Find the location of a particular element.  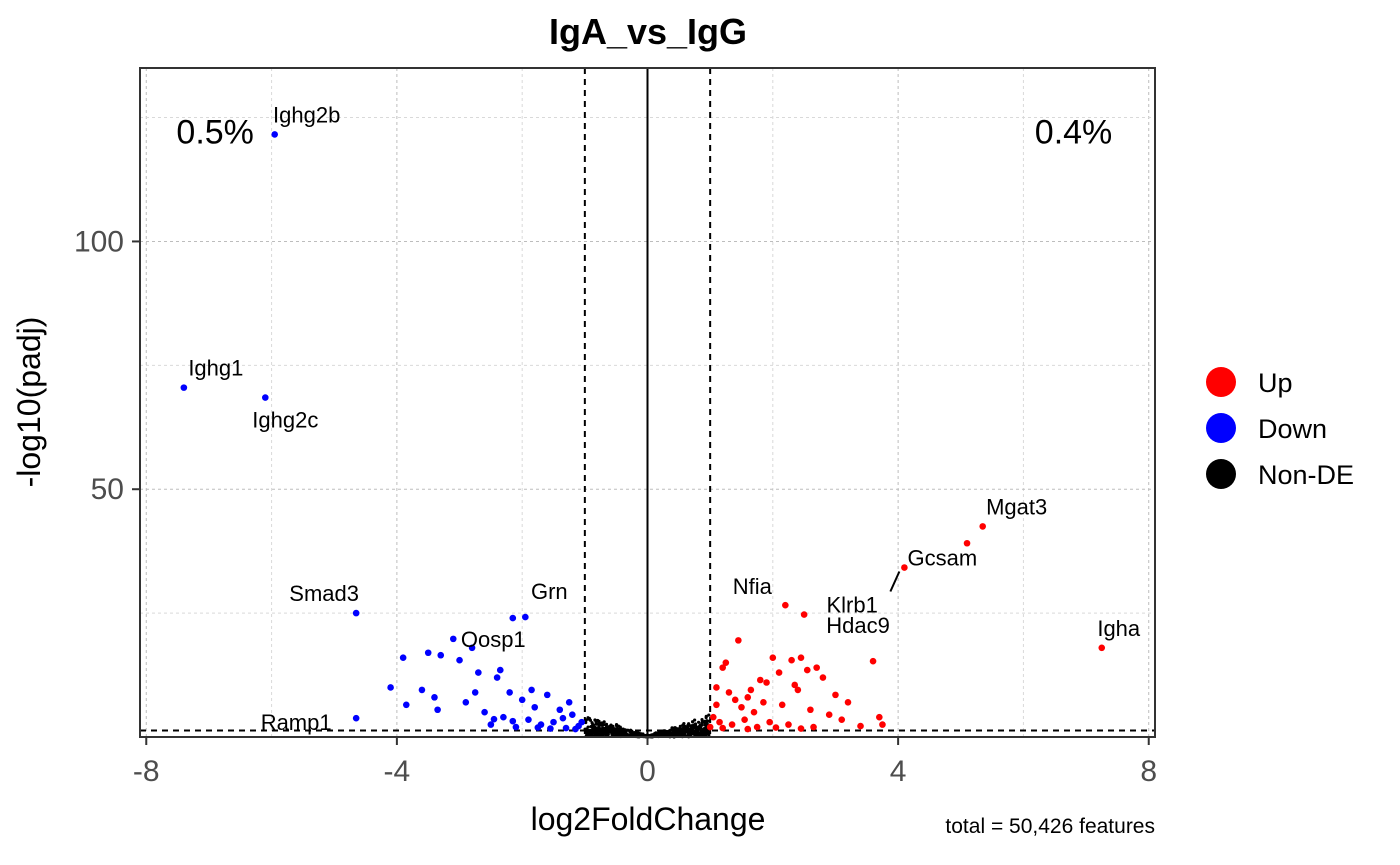

gene-label: Ighg2b is located at coordinates (306, 114).